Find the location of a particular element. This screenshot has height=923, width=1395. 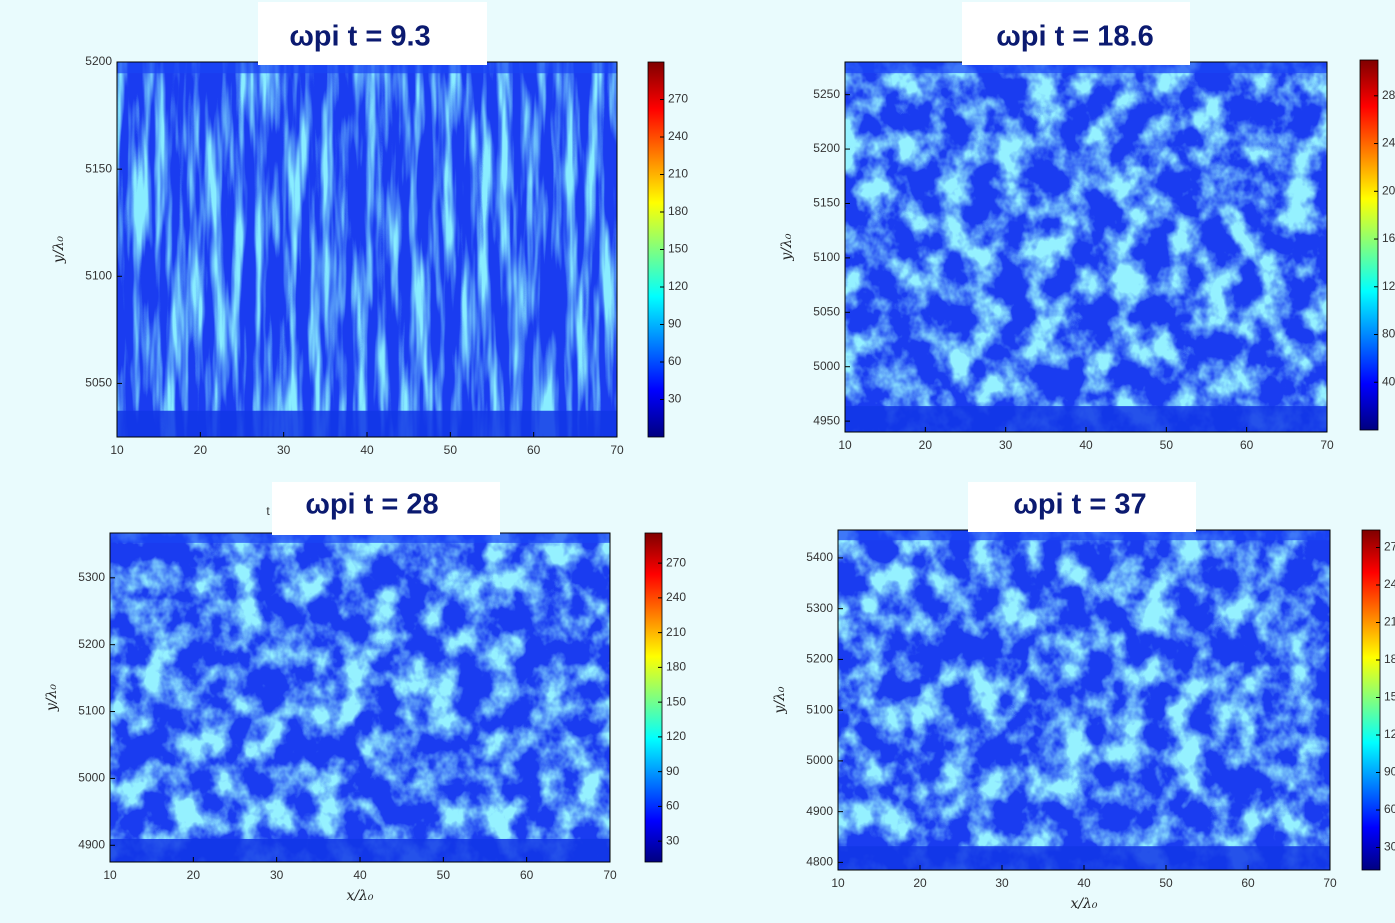

panel-title: ωpi t = 28 is located at coordinates (371, 505).